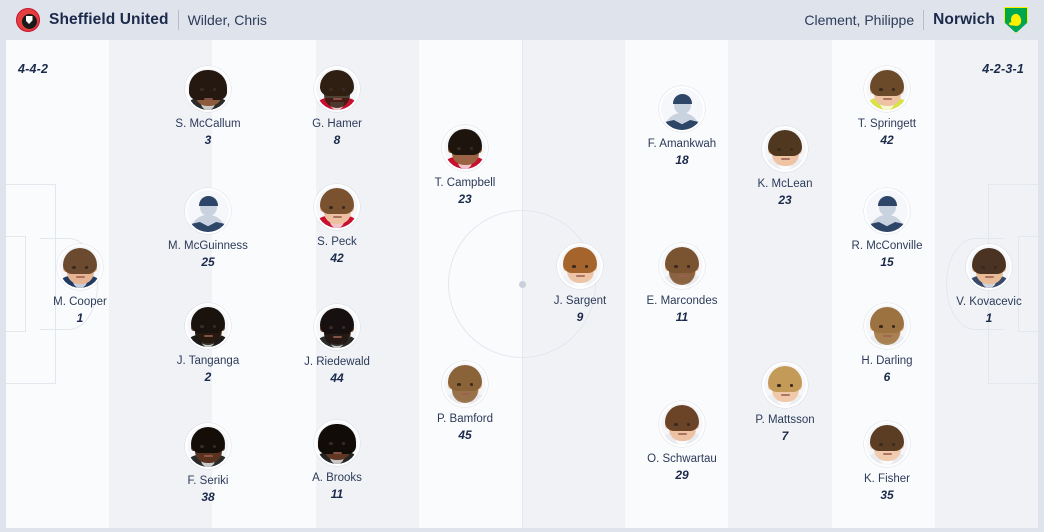 This screenshot has width=1044, height=532. Describe the element at coordinates (208, 246) in the screenshot. I see `player-name: M. McGuinness` at that location.